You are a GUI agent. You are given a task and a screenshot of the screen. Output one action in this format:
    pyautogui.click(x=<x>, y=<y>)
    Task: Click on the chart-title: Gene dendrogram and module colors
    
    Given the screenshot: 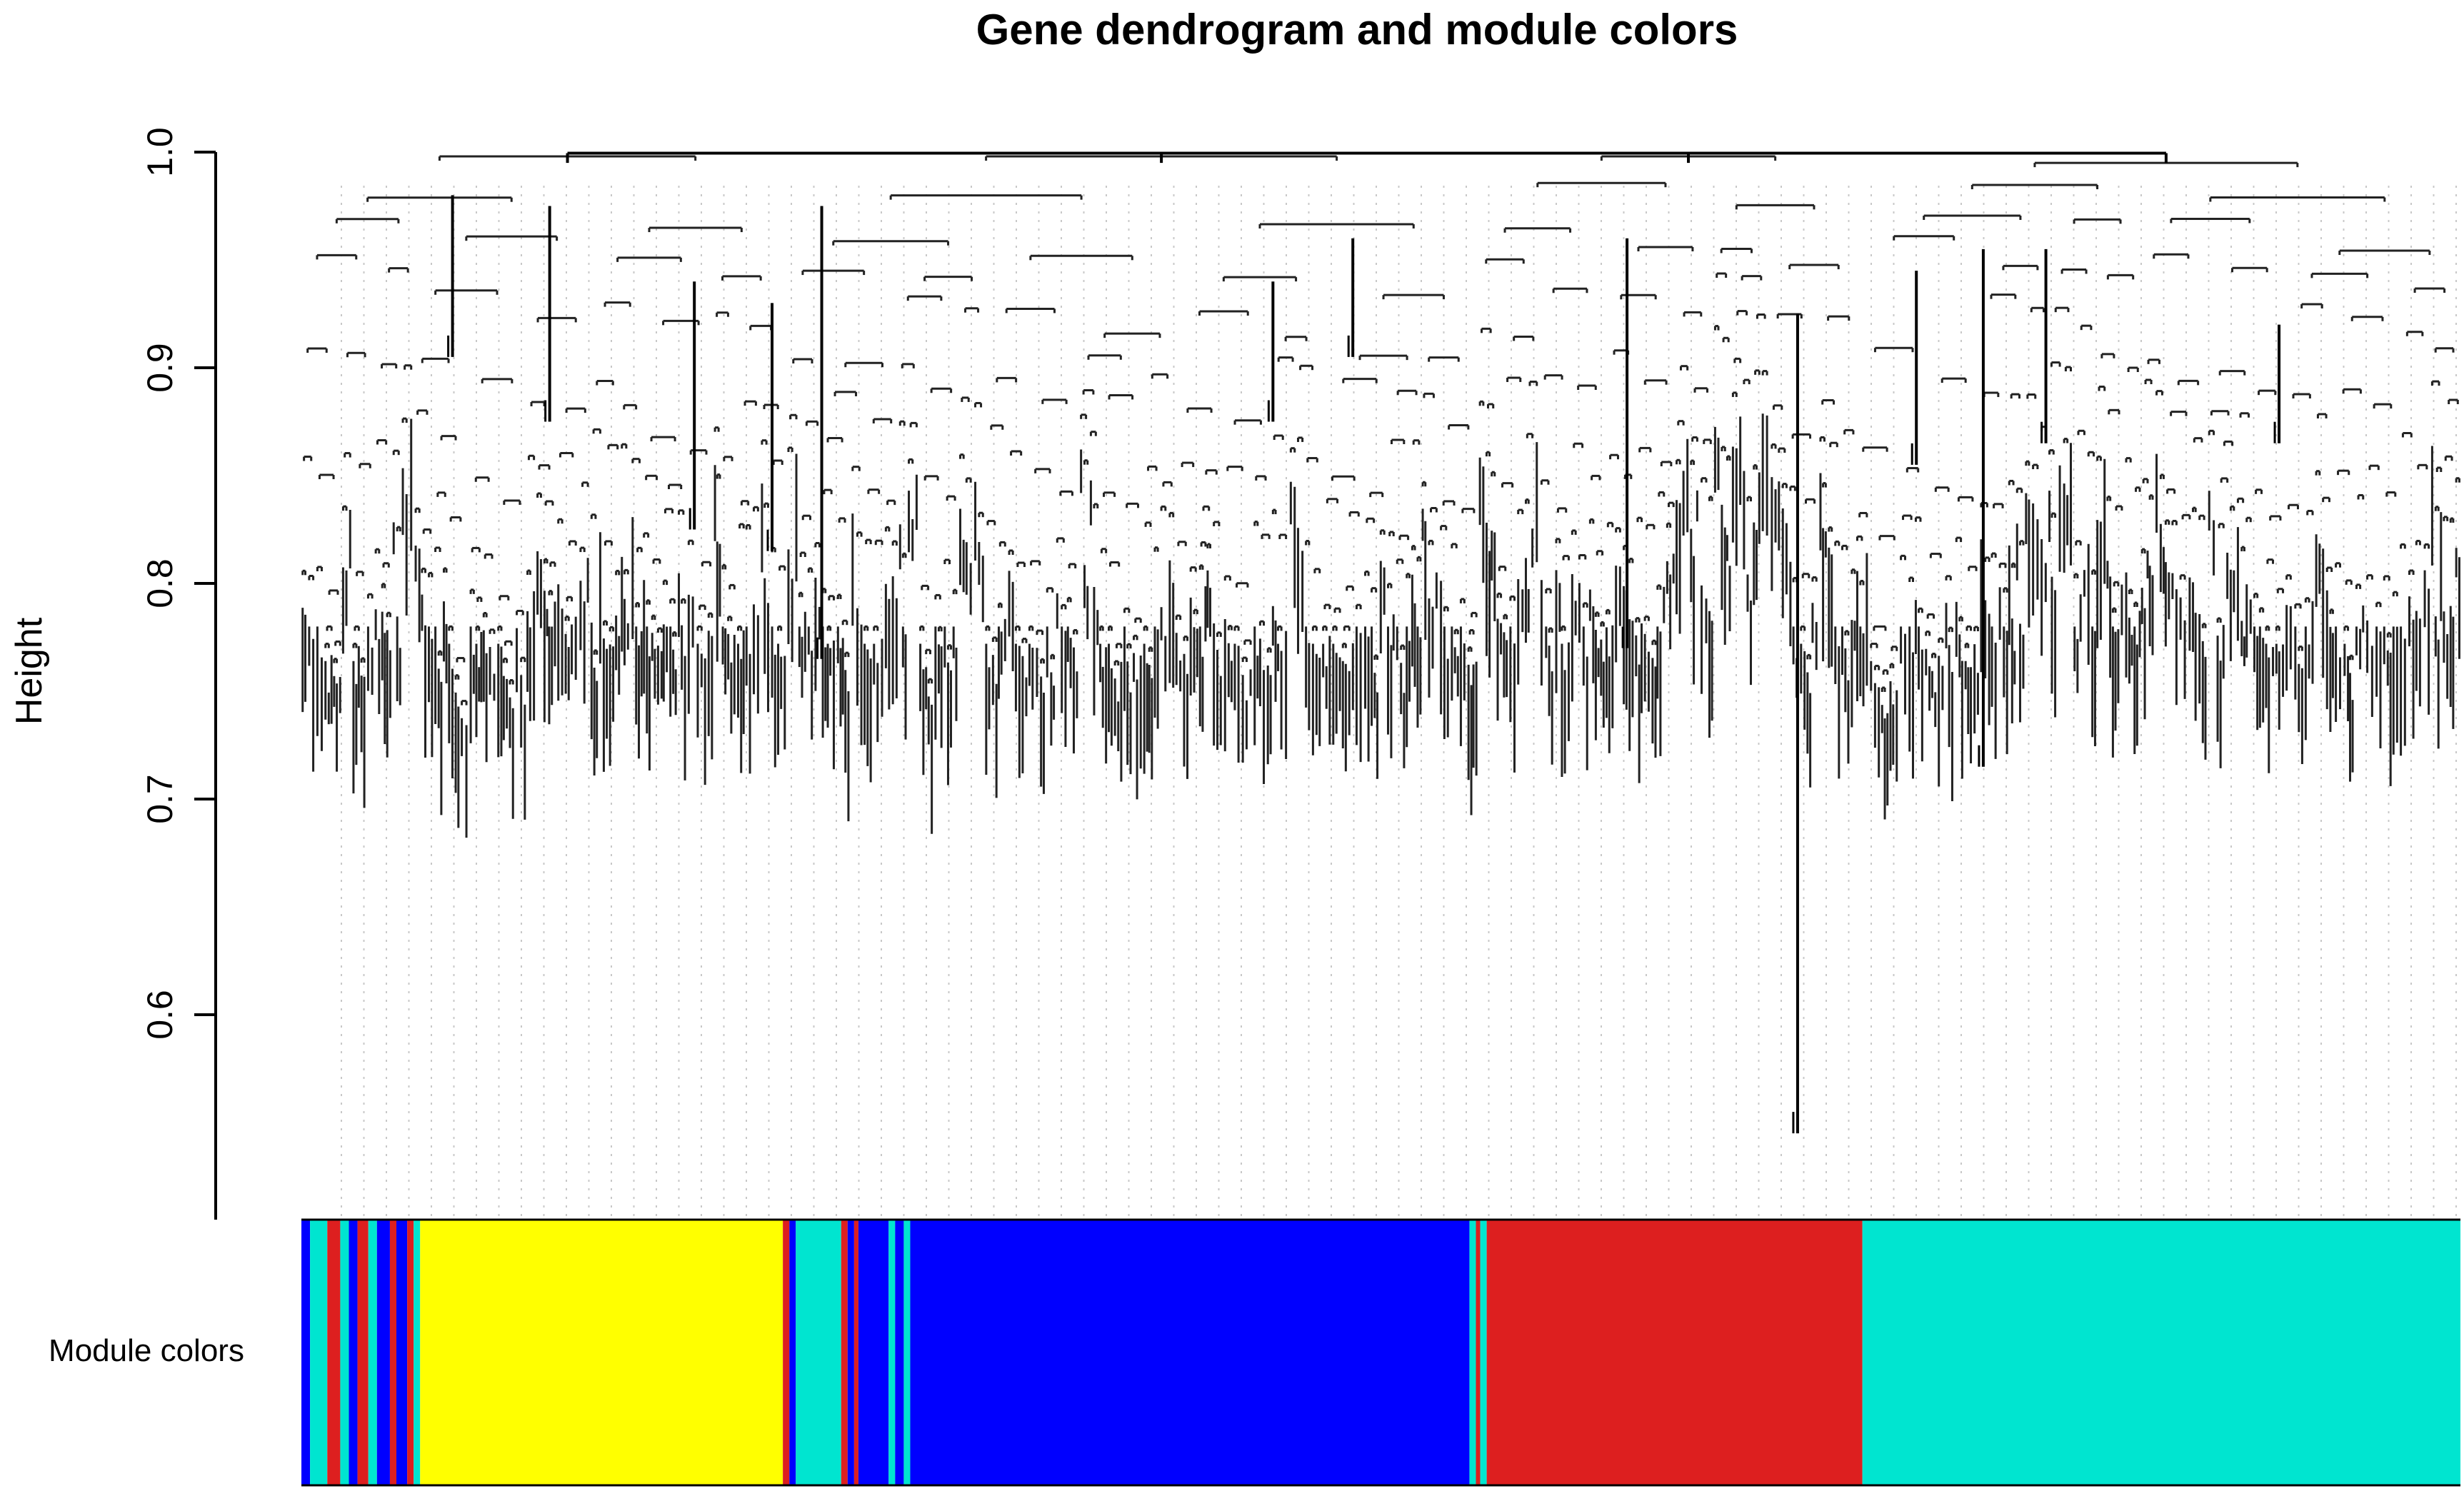 What is the action you would take?
    pyautogui.click(x=1357, y=30)
    